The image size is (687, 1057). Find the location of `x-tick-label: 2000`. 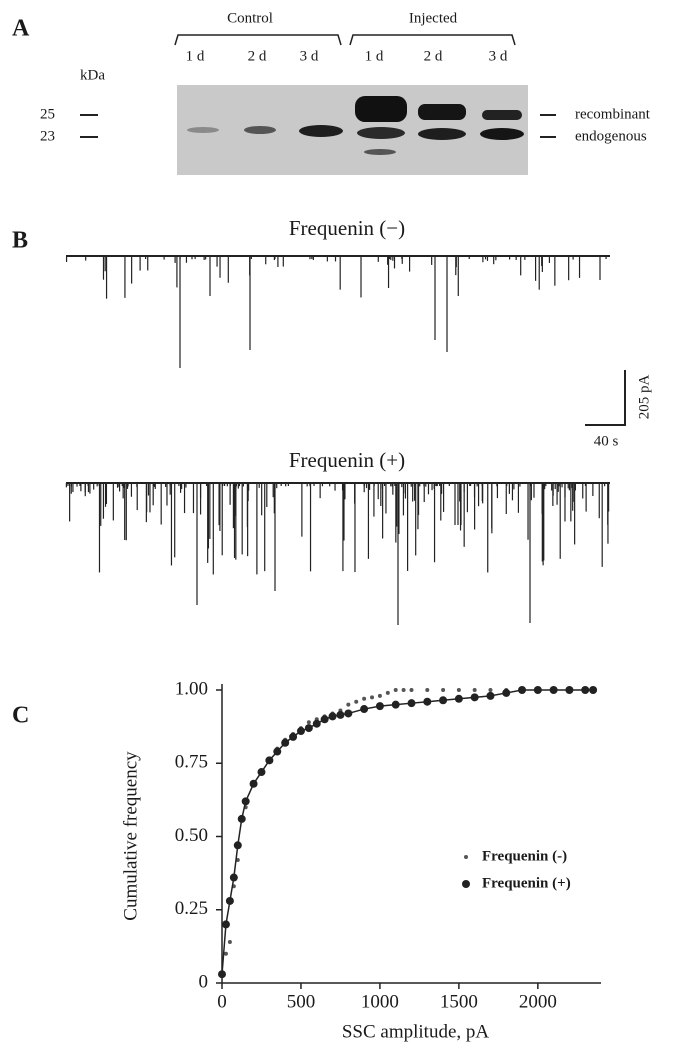

x-tick-label: 2000 is located at coordinates (538, 1001).